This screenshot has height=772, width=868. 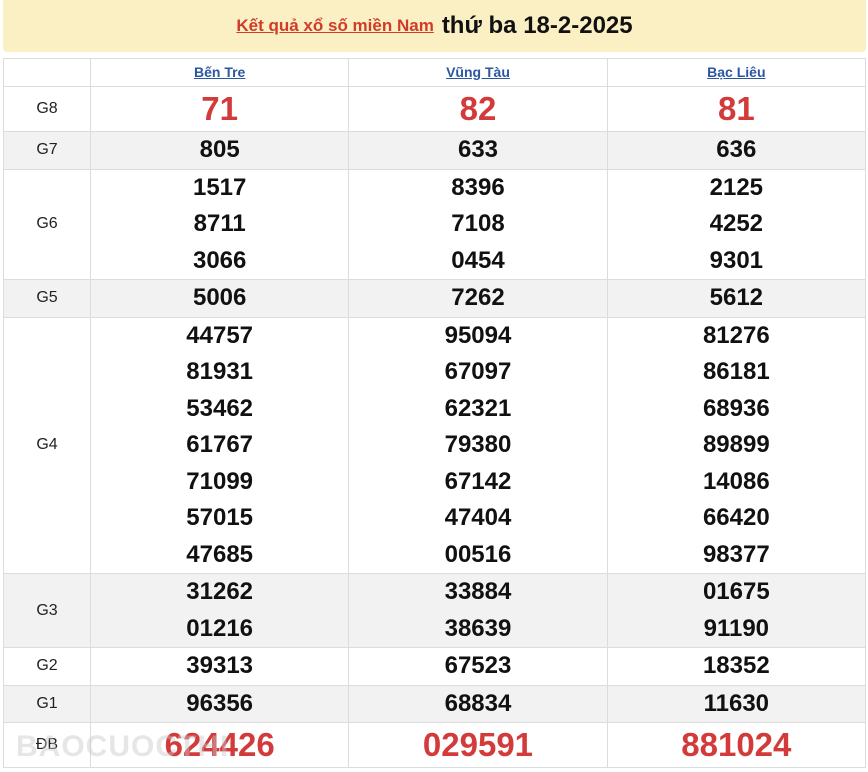 I want to click on results-link: Kết quả xổ số miền Nam, so click(x=335, y=25).